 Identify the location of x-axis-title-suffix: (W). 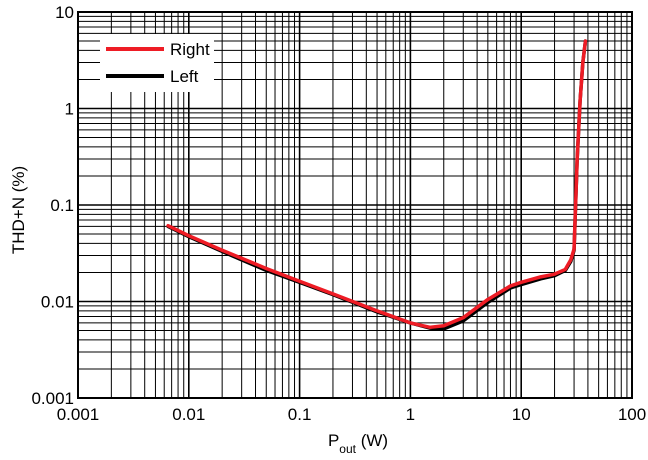
(372, 440).